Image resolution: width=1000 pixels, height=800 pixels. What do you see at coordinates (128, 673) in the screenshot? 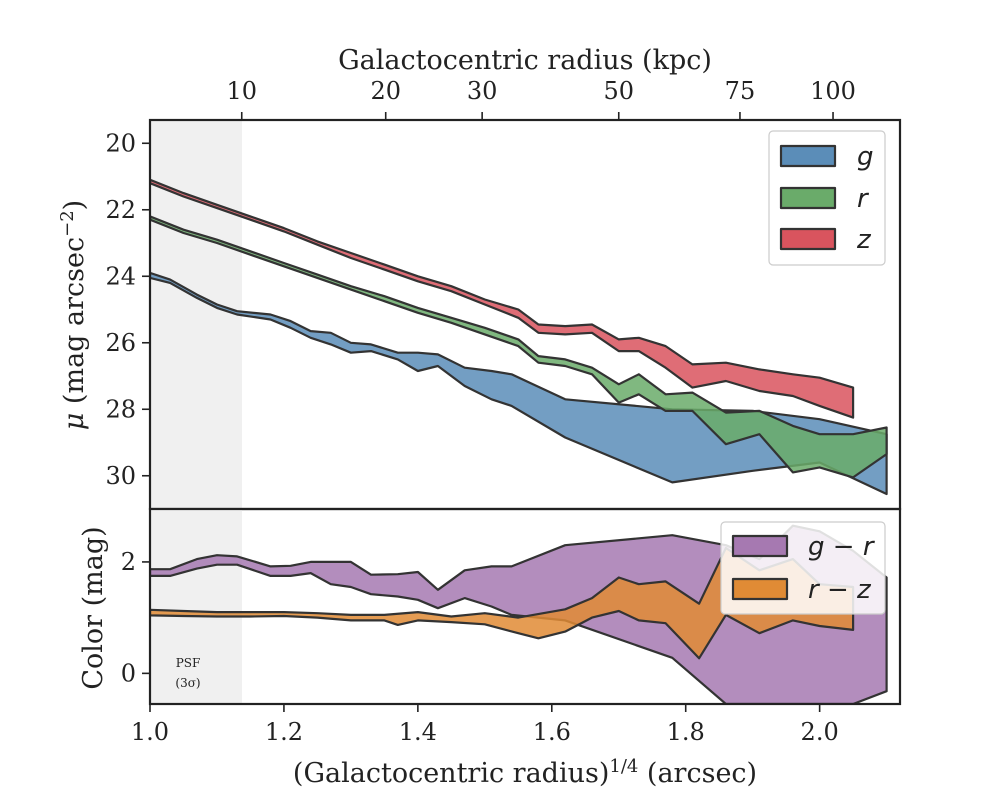
I see `bottom-y-tick-label: 0` at bounding box center [128, 673].